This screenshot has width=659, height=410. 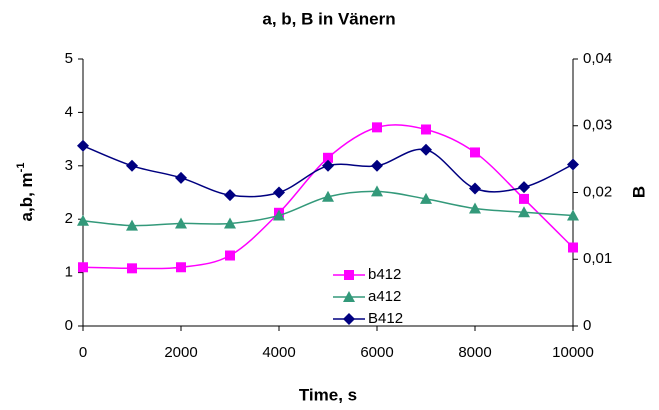 I want to click on y-axis-label-sup: -1, so click(x=21, y=168).